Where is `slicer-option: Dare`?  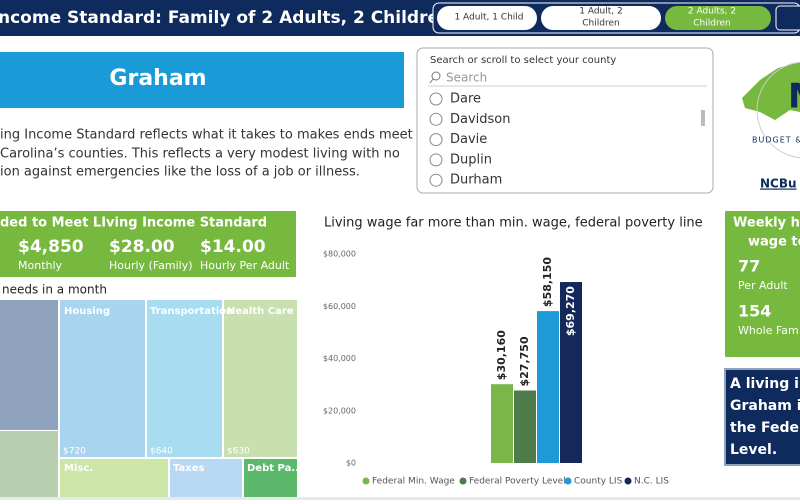
slicer-option: Dare is located at coordinates (465, 99).